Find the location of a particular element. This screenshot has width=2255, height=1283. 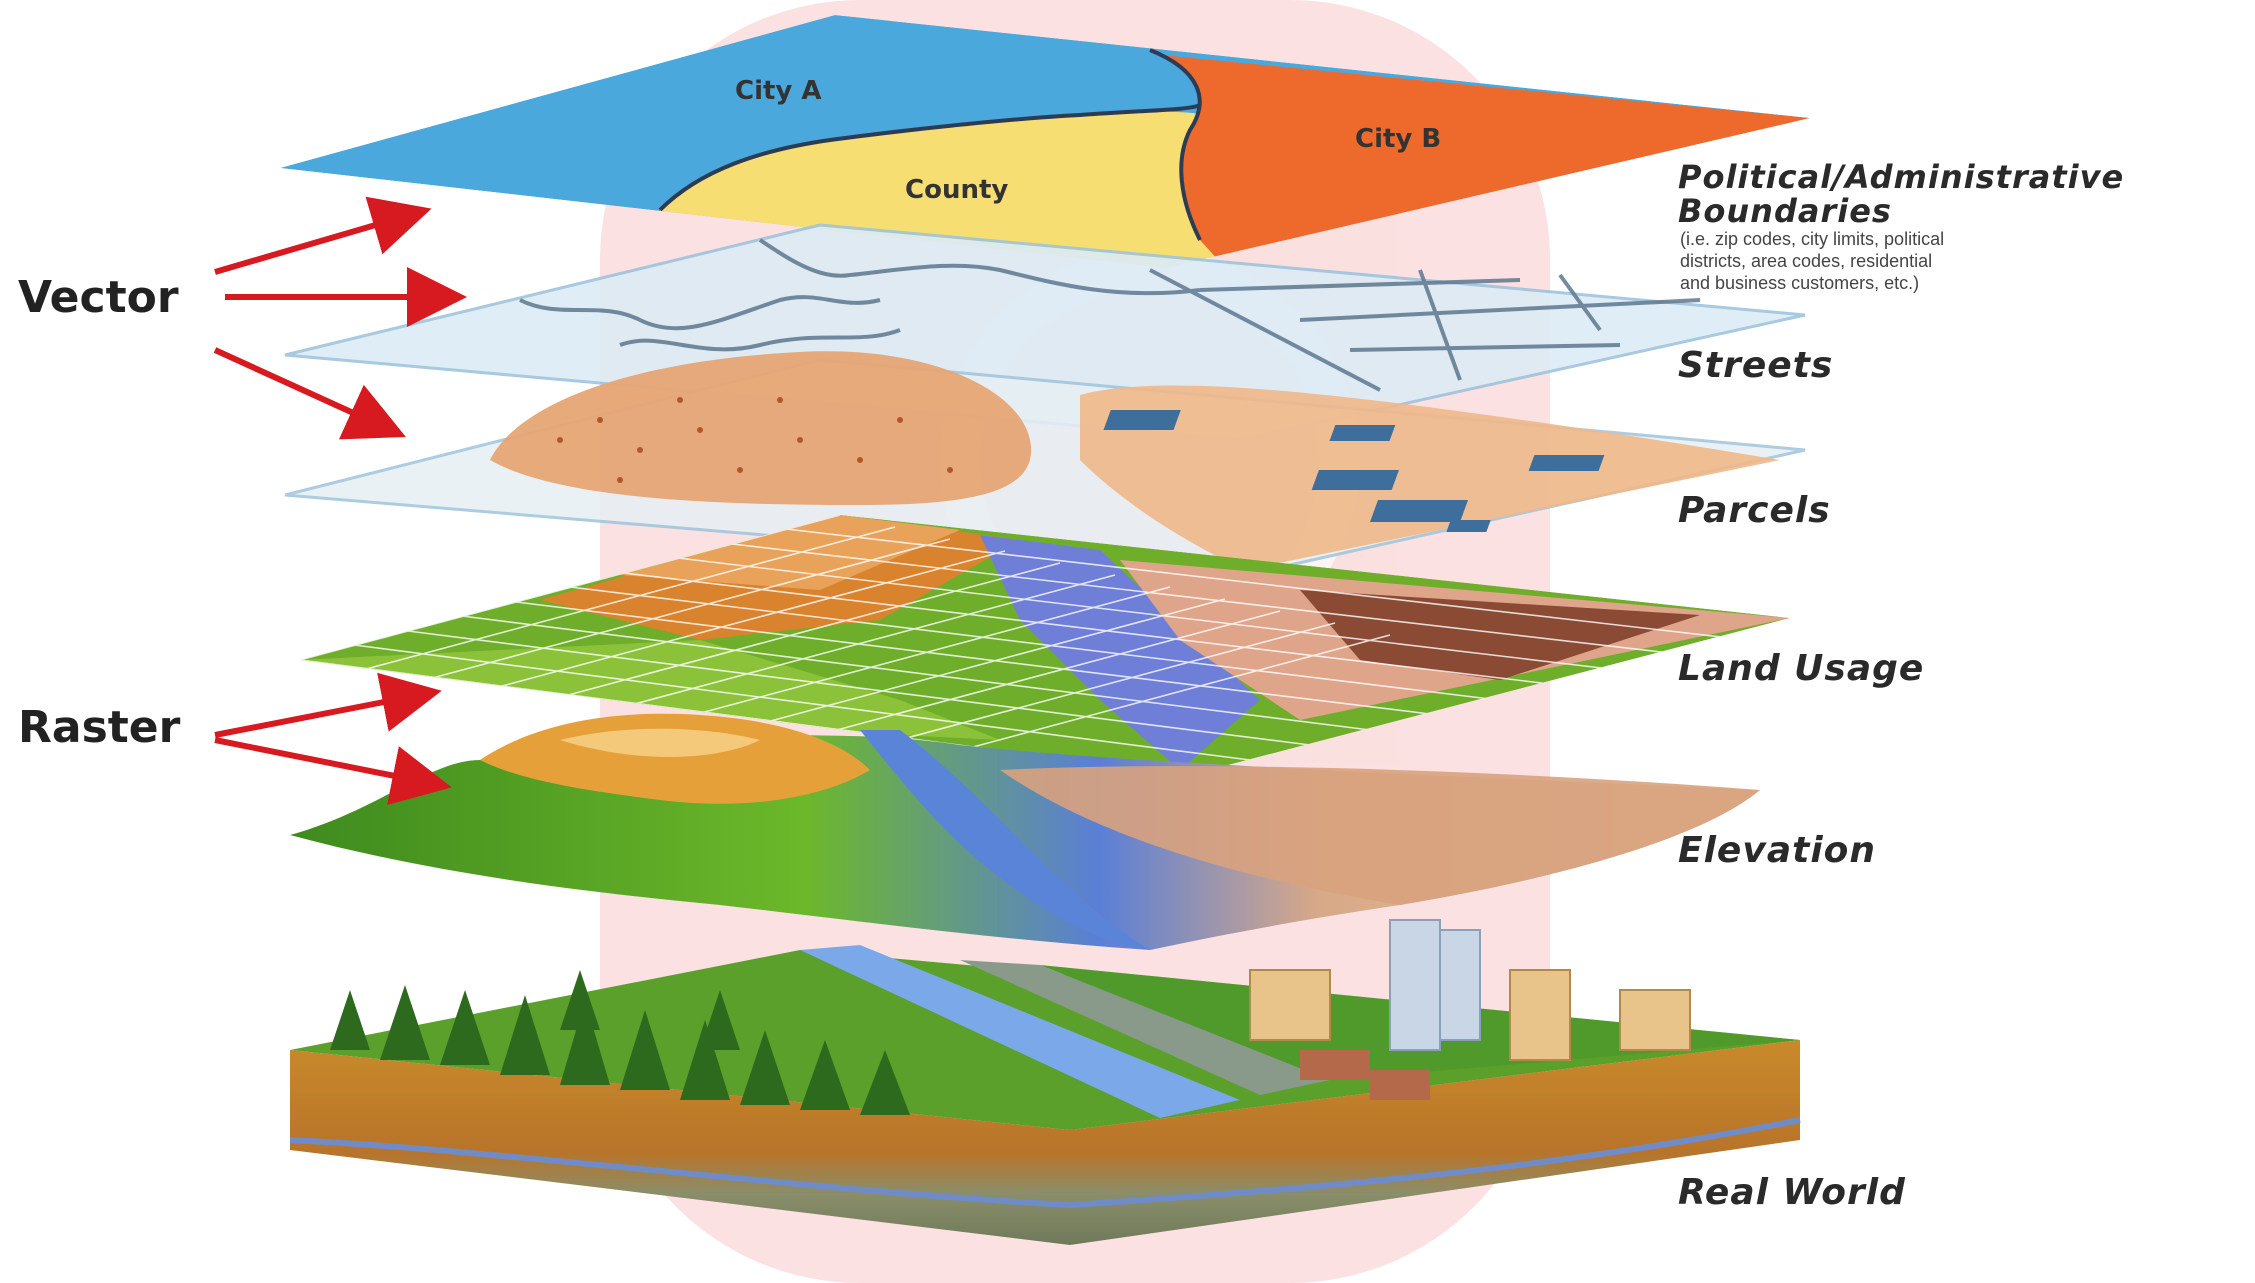

vector-arrow-to-parcels is located at coordinates (309, 393).